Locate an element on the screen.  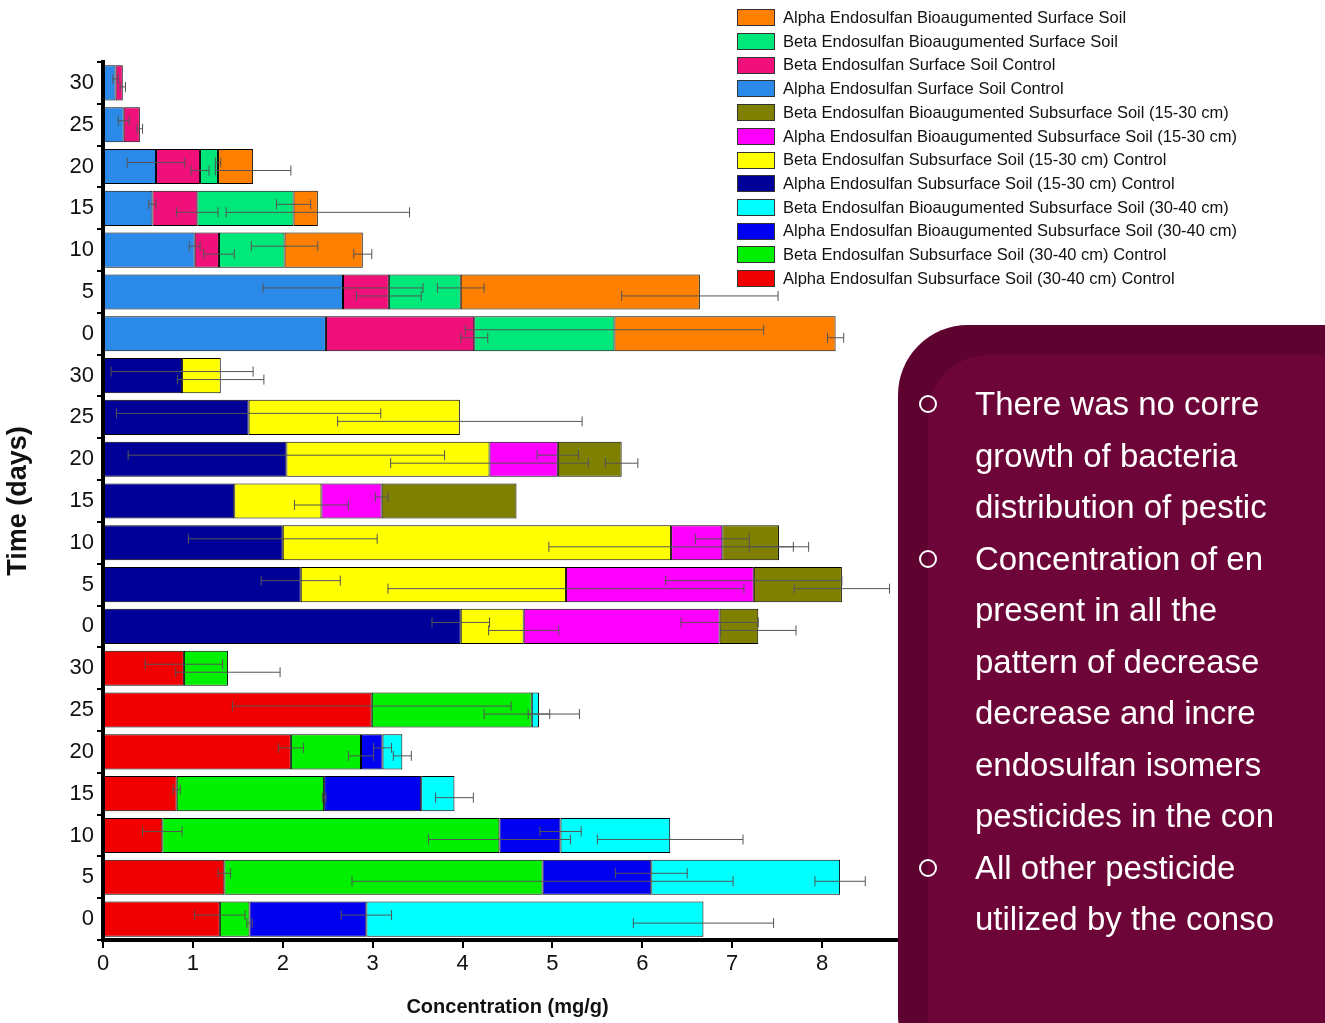
legend-label: Alpha Endosulfan Bioaugumented Subsurface Soil (30-40 cm) is located at coordinates (1010, 231).